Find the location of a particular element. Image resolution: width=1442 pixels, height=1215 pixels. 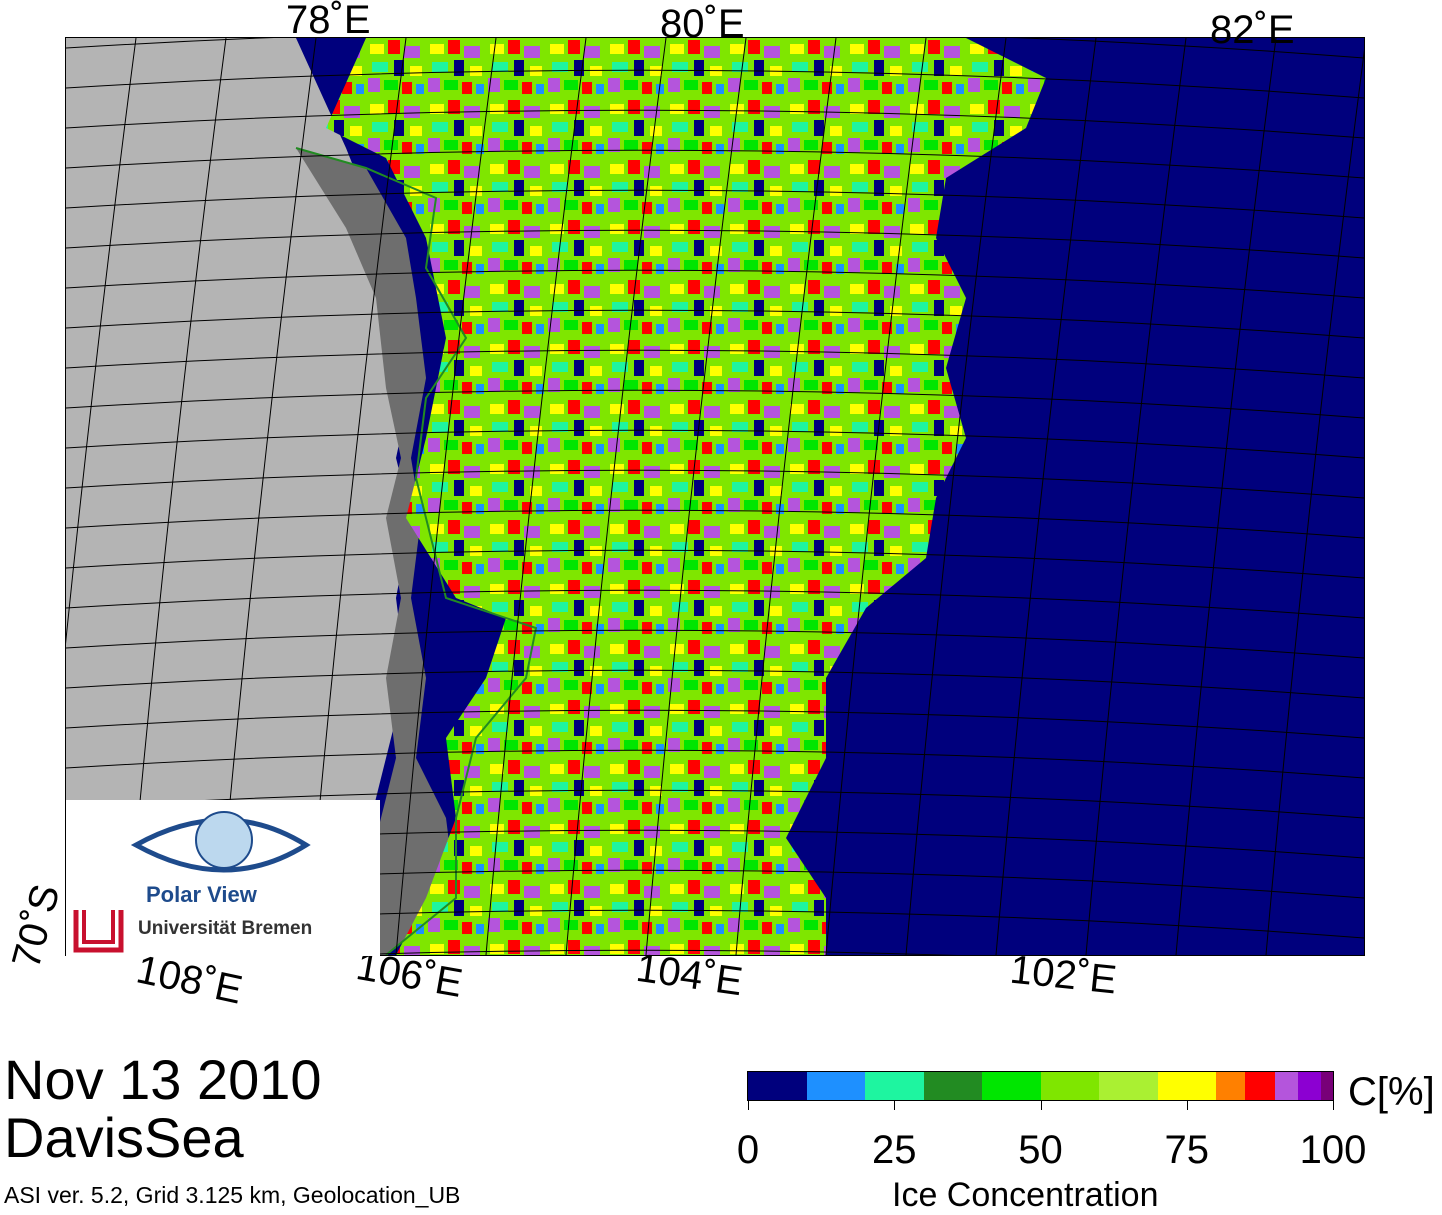

colorbar-unit: C[%] is located at coordinates (1391, 1092).